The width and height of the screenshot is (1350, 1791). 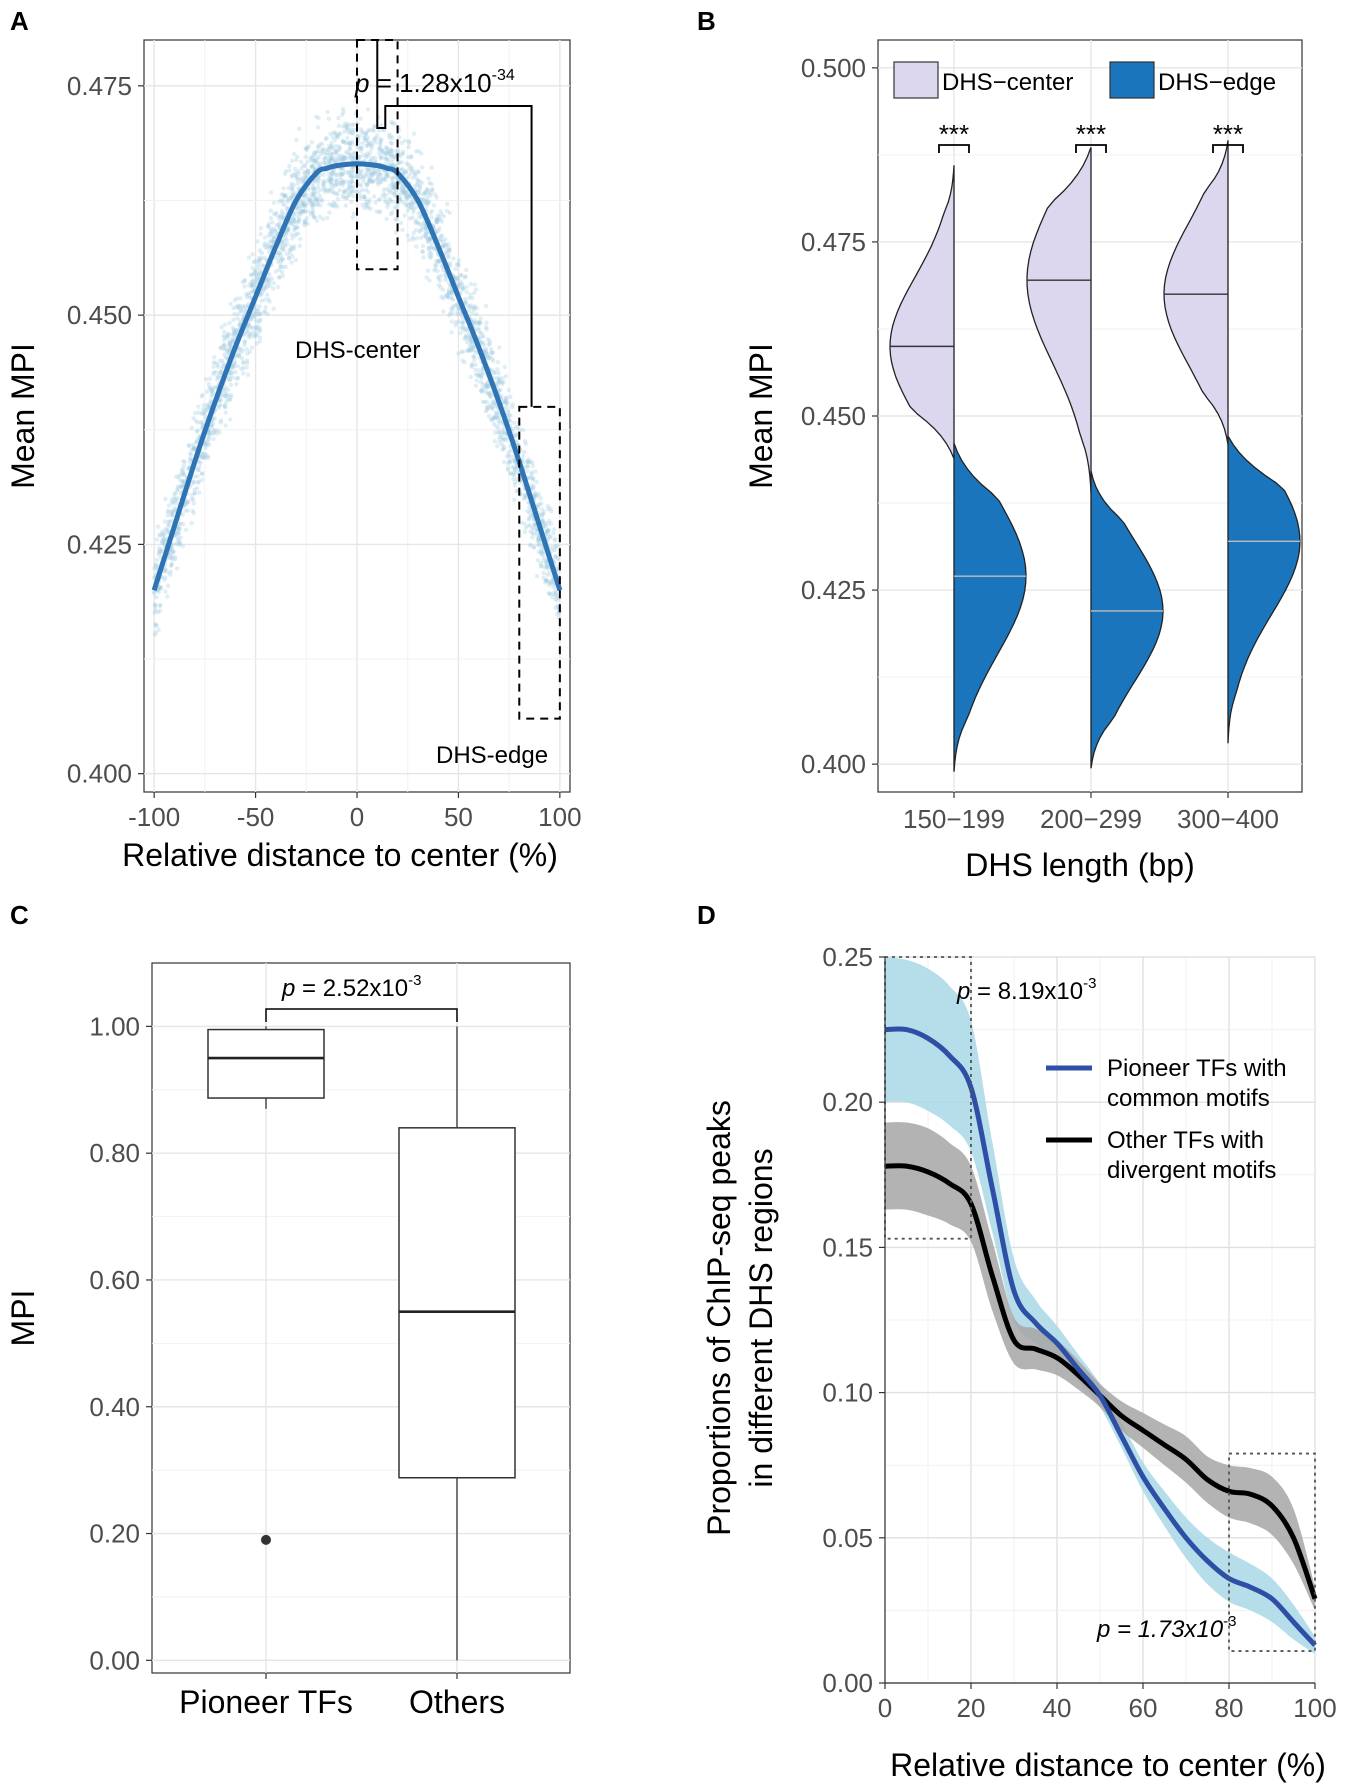 What do you see at coordinates (355, 812) in the screenshot?
I see `panel-a-x-ticks: -100 -50 0 50 100` at bounding box center [355, 812].